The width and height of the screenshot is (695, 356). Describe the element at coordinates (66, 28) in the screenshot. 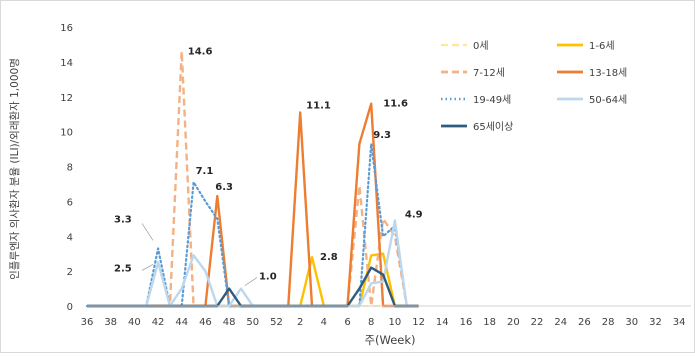

I see `y-tick-label: 16` at that location.